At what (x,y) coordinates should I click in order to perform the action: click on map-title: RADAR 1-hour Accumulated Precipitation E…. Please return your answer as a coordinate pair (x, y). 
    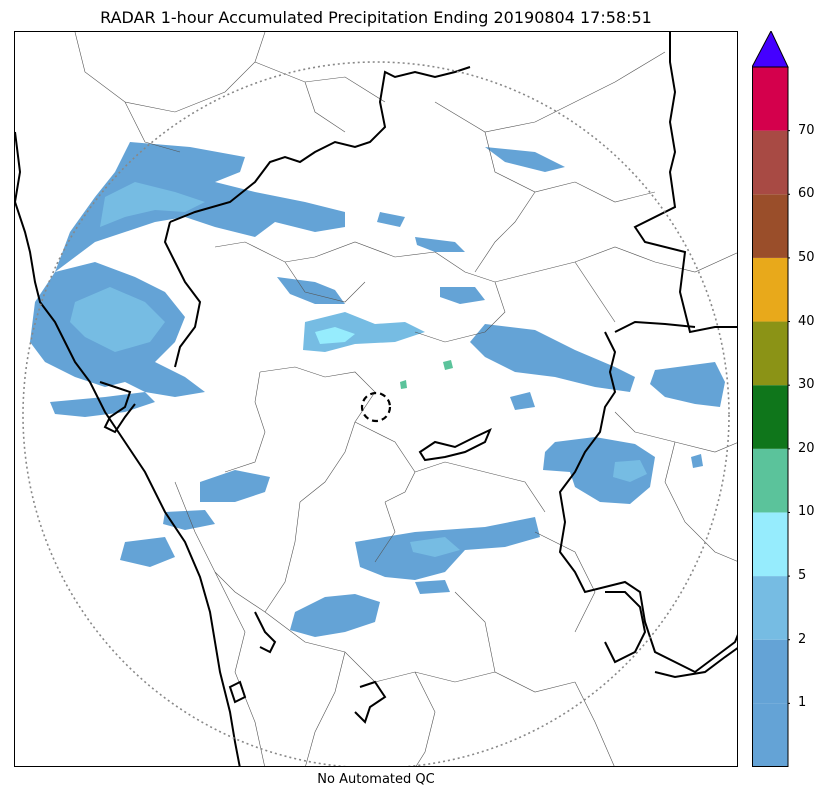
    Looking at the image, I should click on (376, 17).